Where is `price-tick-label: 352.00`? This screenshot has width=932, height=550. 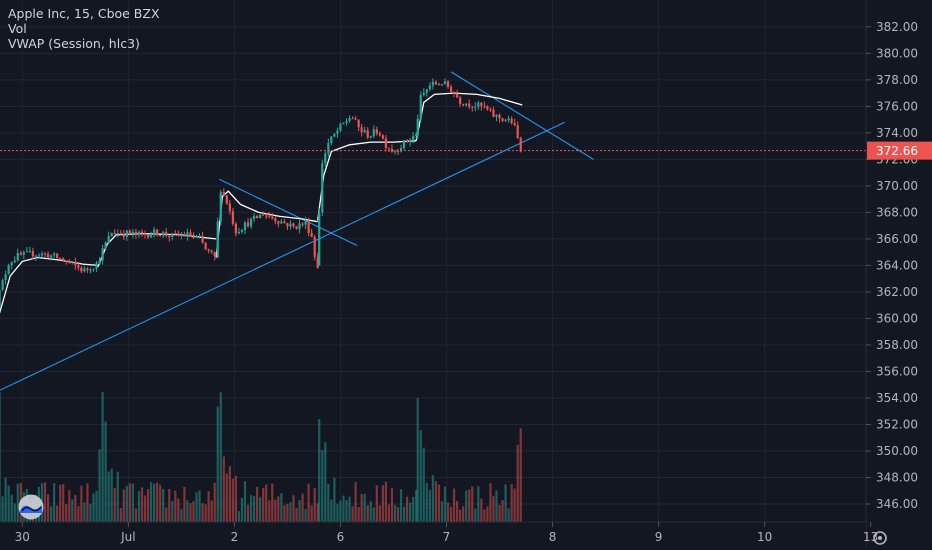
price-tick-label: 352.00 is located at coordinates (897, 424).